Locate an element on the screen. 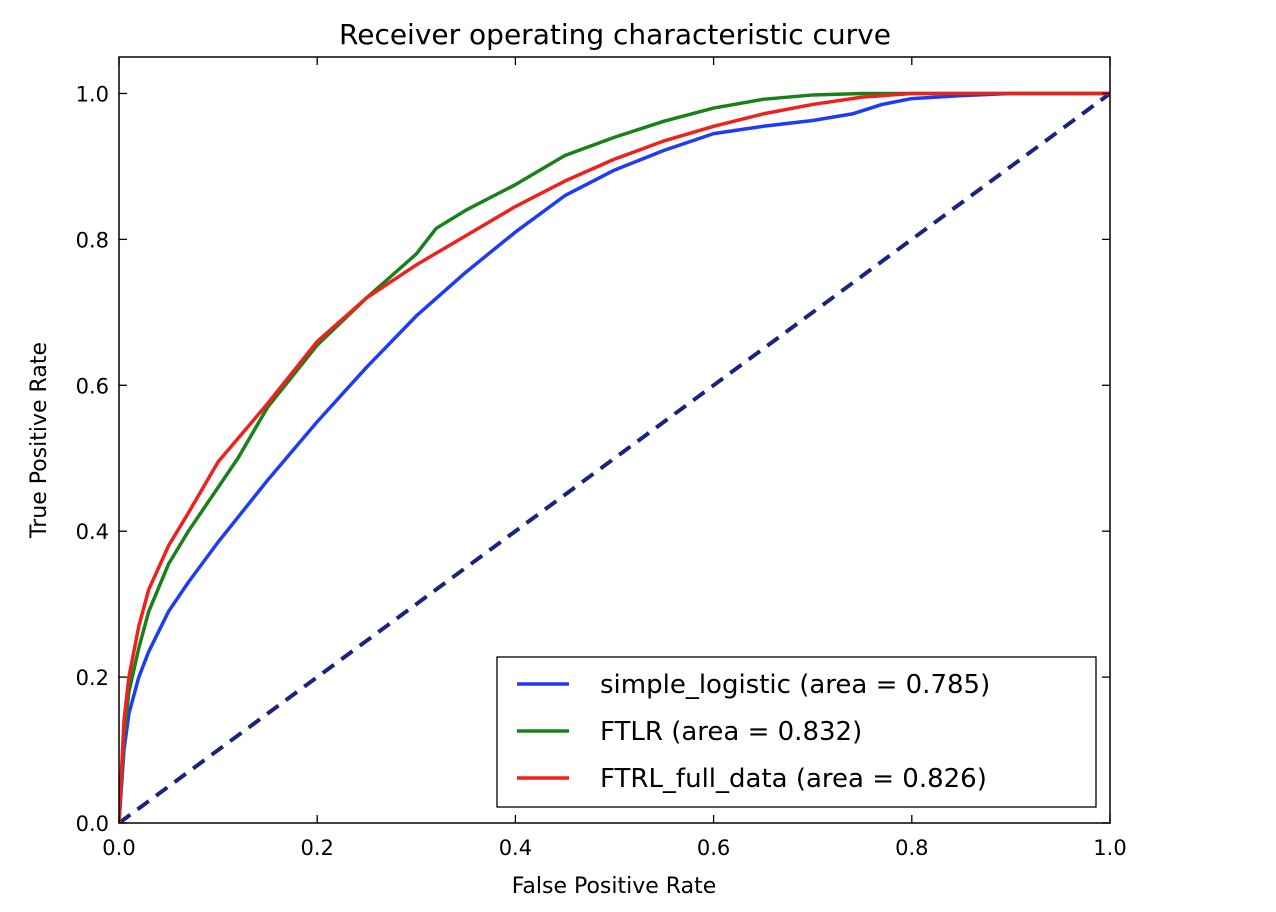  x-tick-label: 1.0 is located at coordinates (1109, 848).